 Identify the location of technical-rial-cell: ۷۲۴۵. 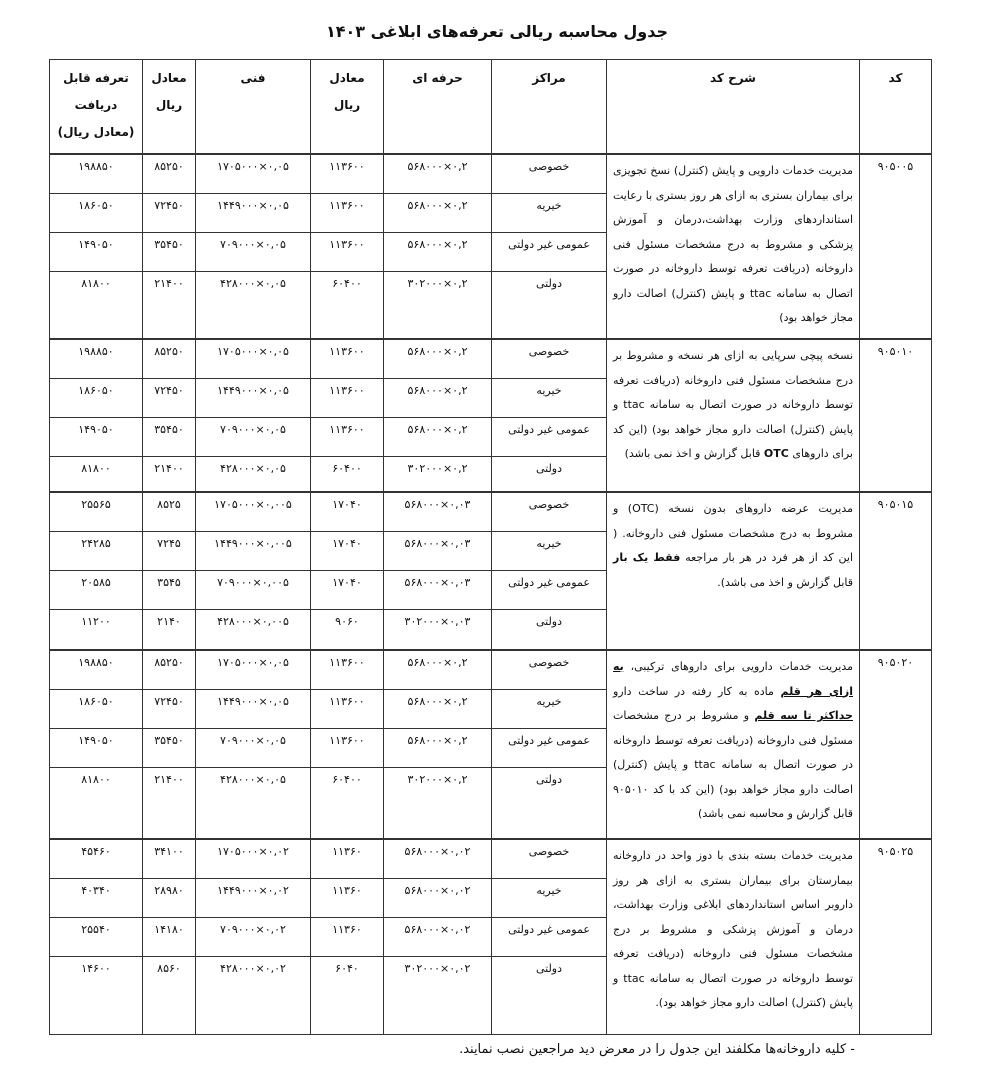
(169, 550).